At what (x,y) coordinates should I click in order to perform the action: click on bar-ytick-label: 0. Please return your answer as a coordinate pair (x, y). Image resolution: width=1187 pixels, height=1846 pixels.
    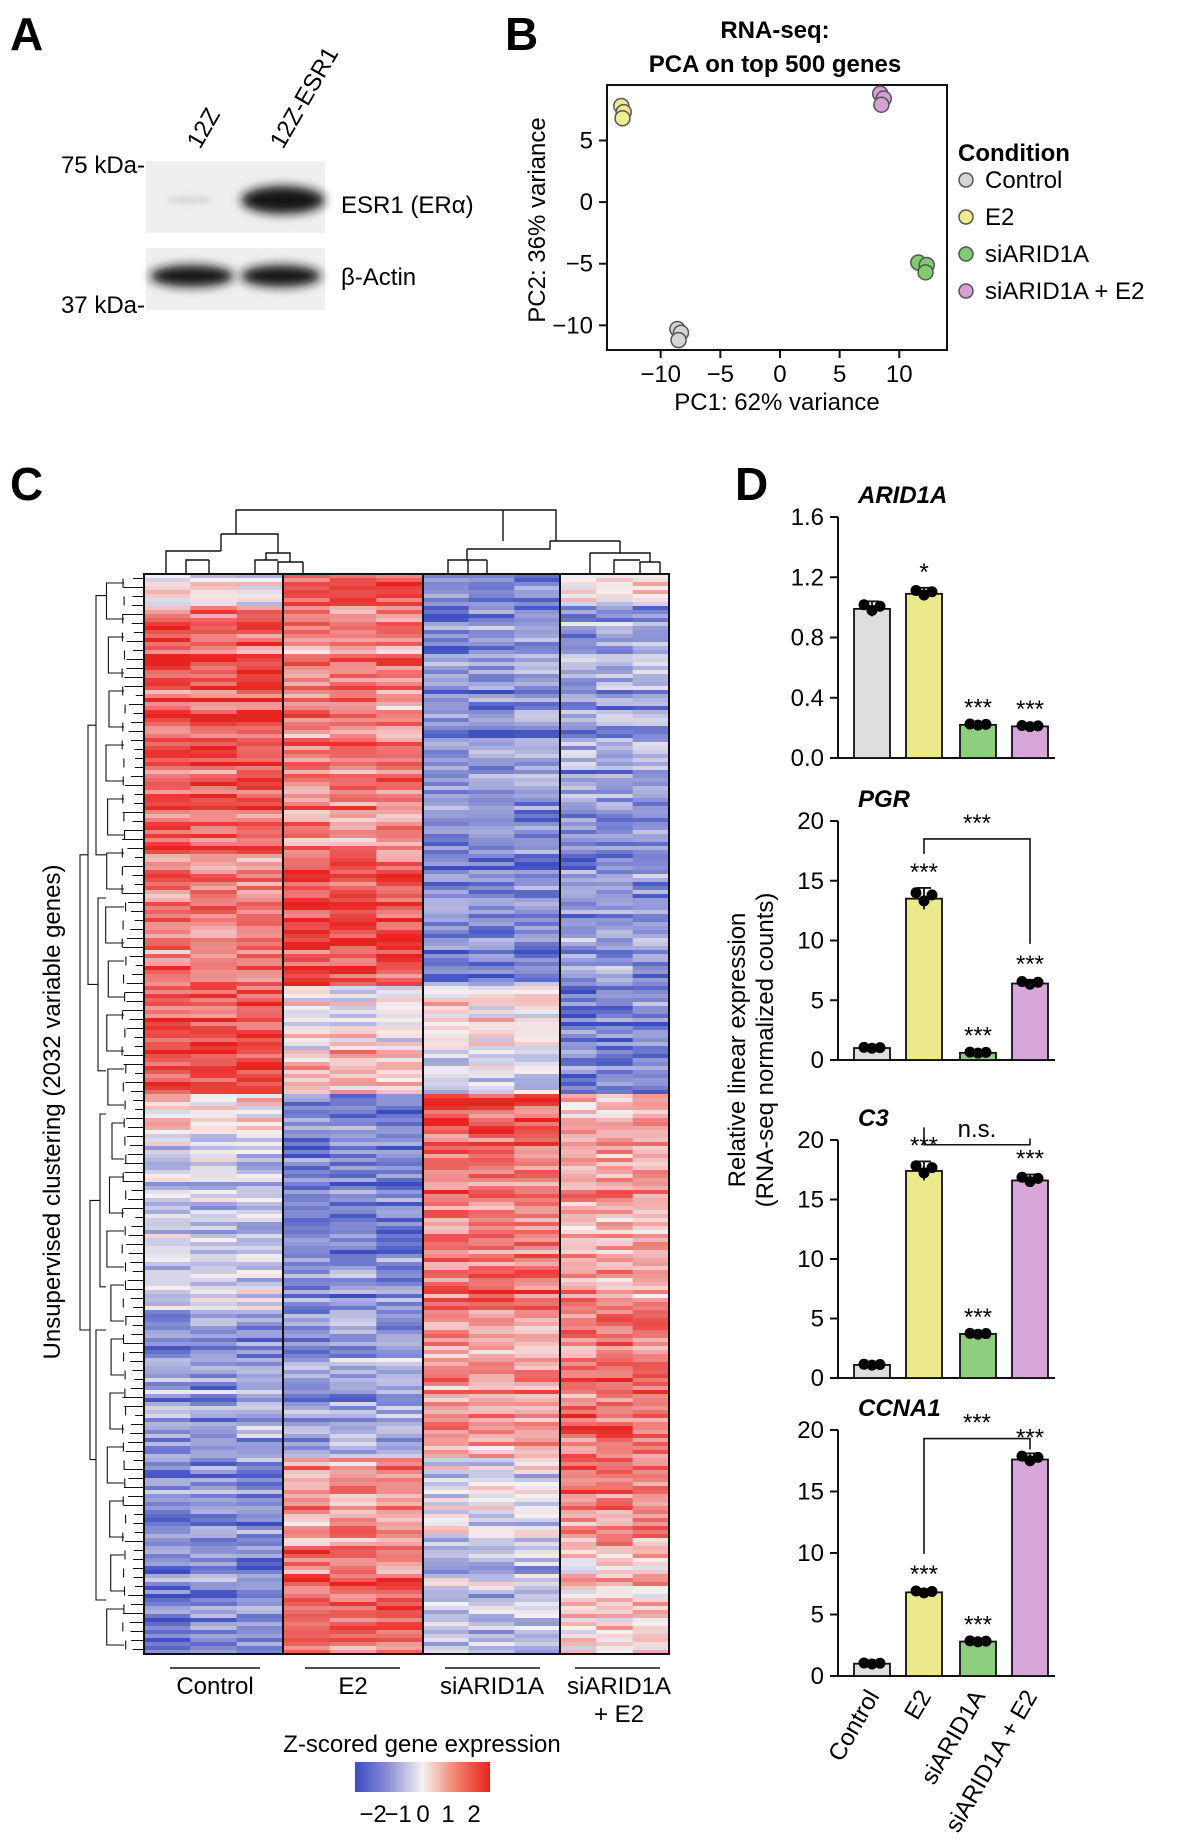
    Looking at the image, I should click on (817, 1060).